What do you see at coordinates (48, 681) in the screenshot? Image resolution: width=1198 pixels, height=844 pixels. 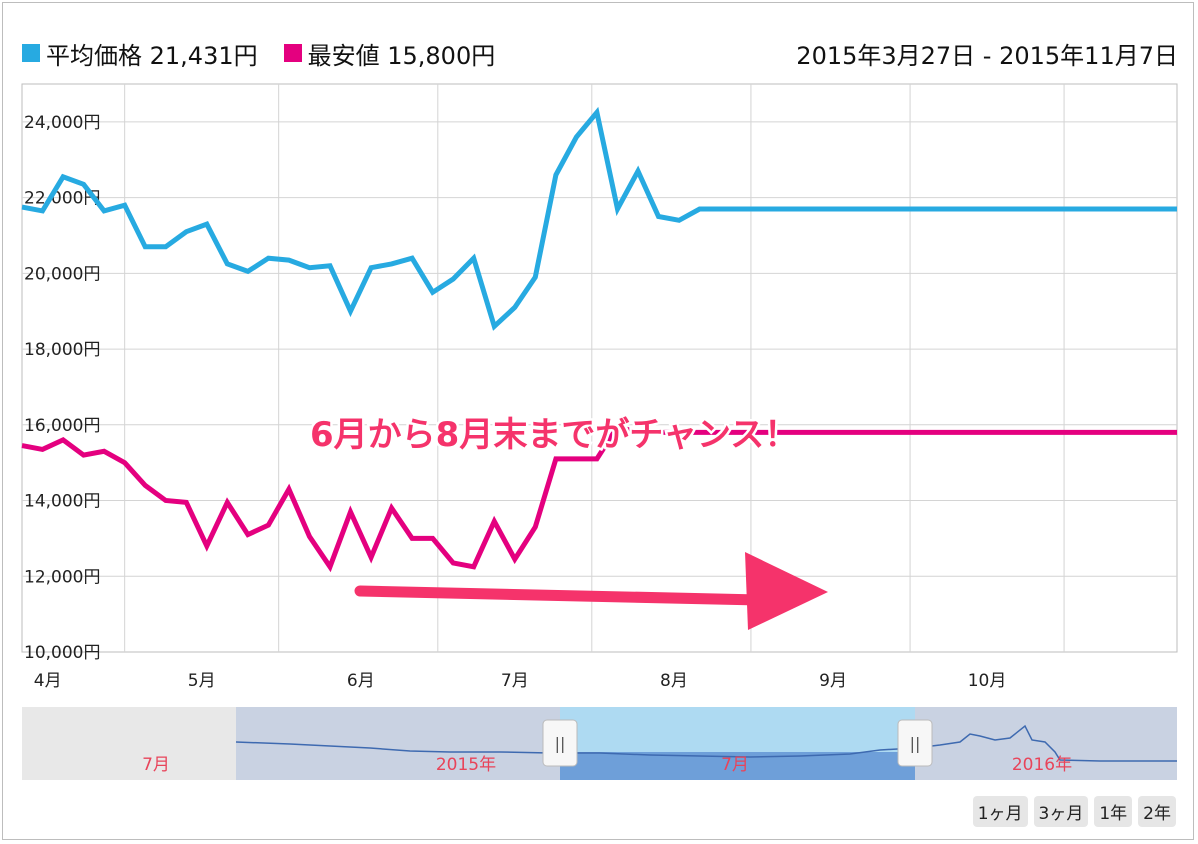 I see `x-tick-label-0: 4月` at bounding box center [48, 681].